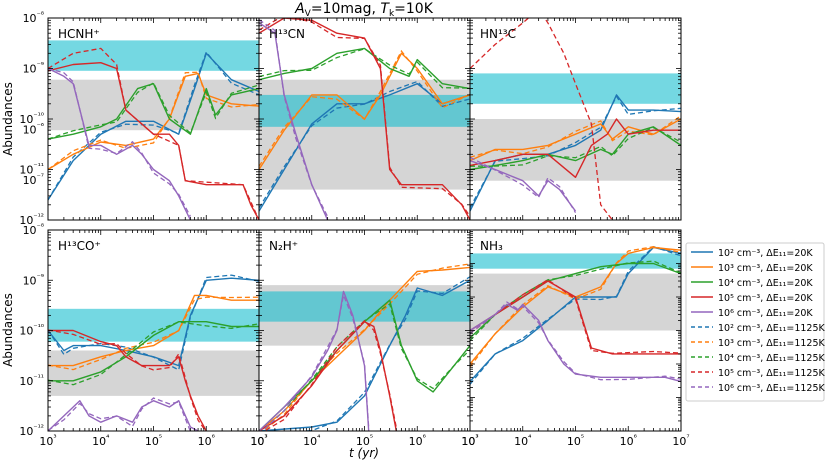 This screenshot has width=830, height=461. What do you see at coordinates (364, 453) in the screenshot?
I see `x-axis-label: t (yr)` at bounding box center [364, 453].